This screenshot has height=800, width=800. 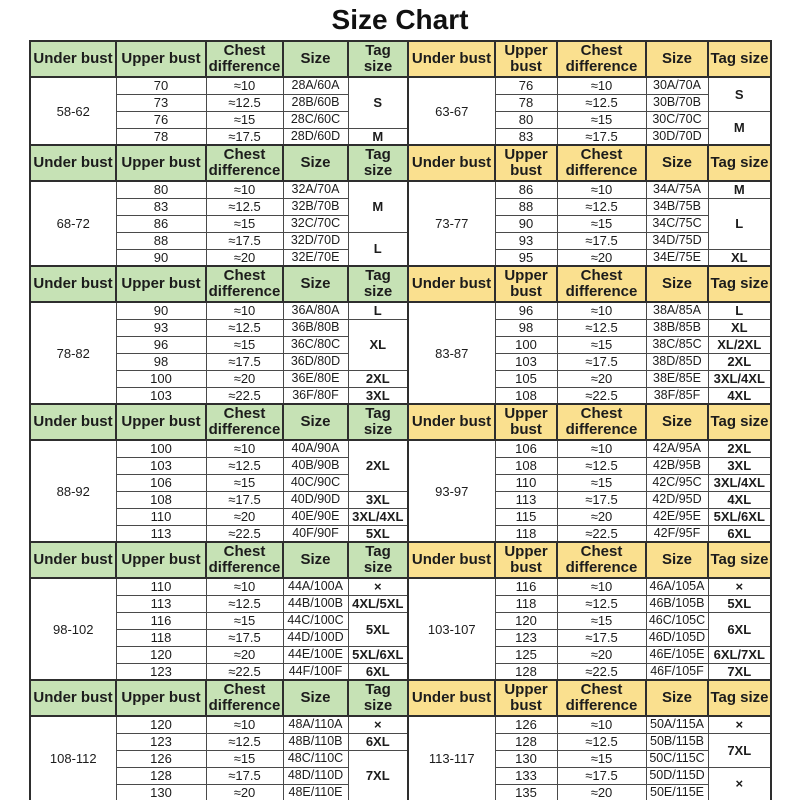 What do you see at coordinates (315, 378) in the screenshot?
I see `size-cell: 36E/80E` at bounding box center [315, 378].